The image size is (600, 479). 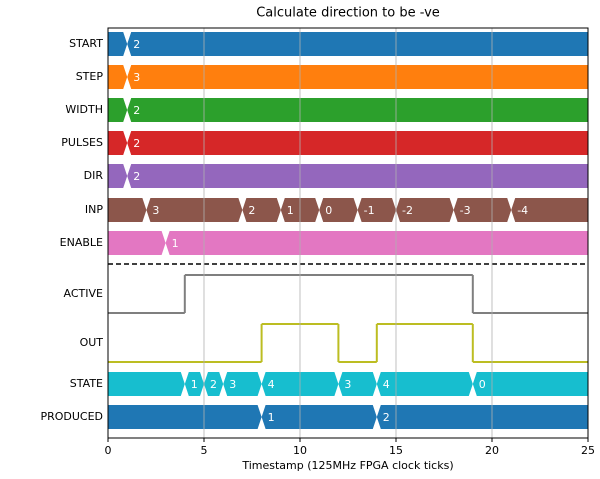 I want to click on signal-label: ACTIVE, so click(x=84, y=293).